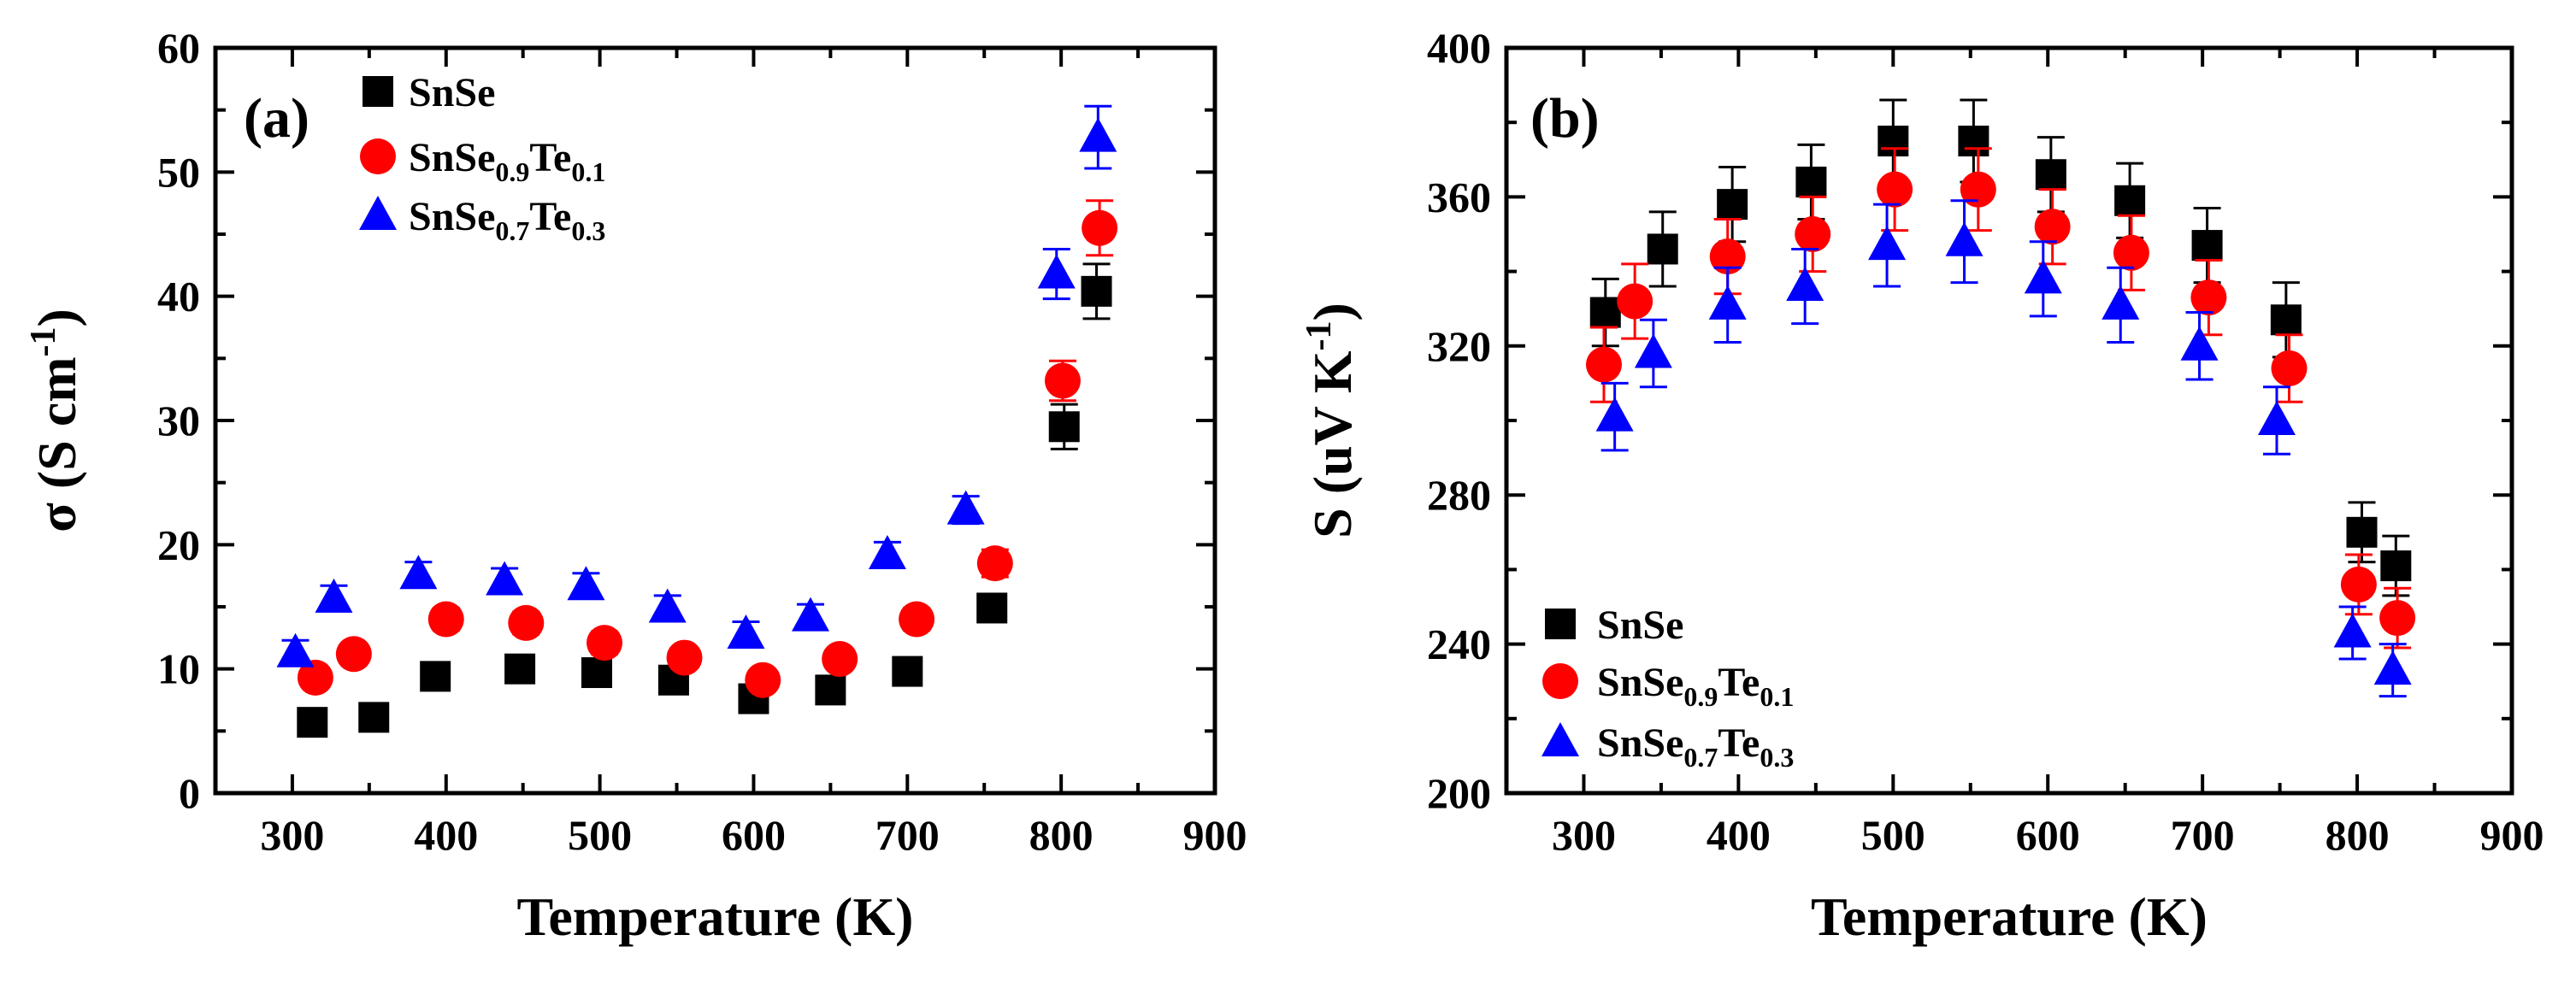  Describe the element at coordinates (446, 835) in the screenshot. I see `panel-a-x-tick-label: 400` at that location.